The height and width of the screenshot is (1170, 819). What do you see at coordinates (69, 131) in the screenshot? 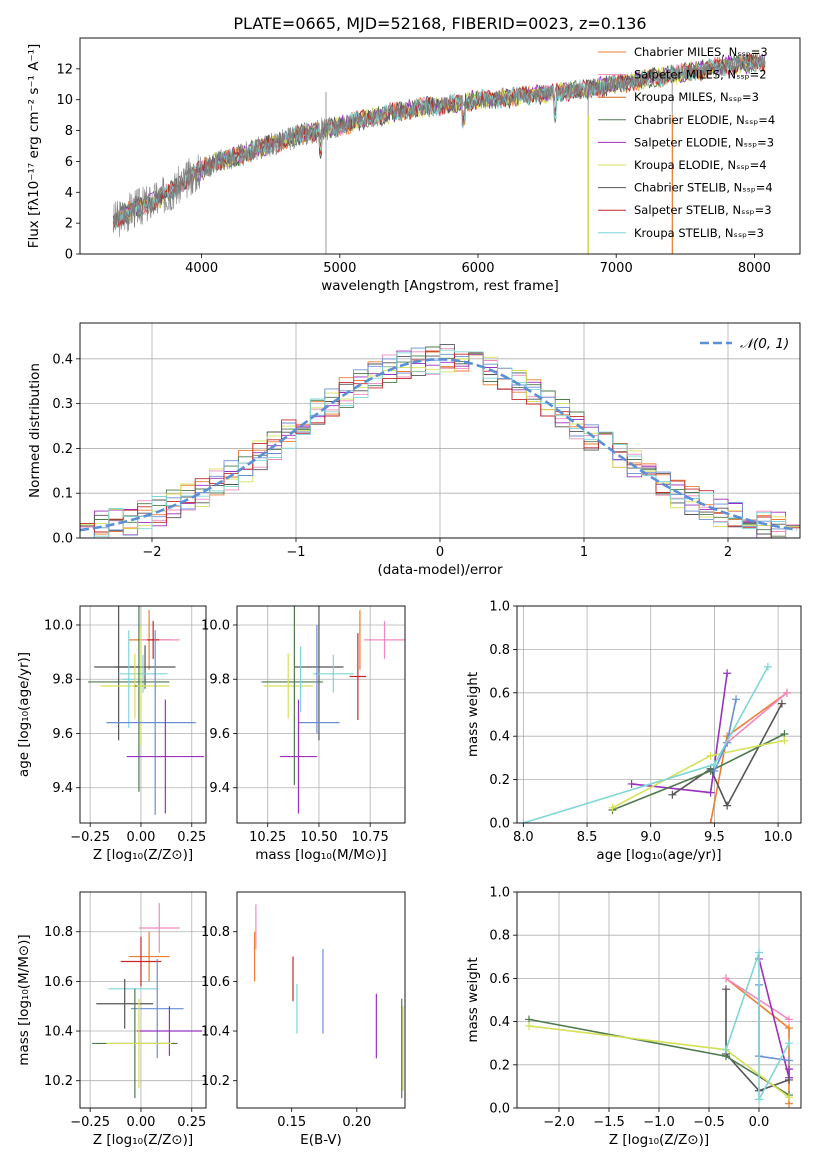
I see `y-tick-label: 8` at bounding box center [69, 131].